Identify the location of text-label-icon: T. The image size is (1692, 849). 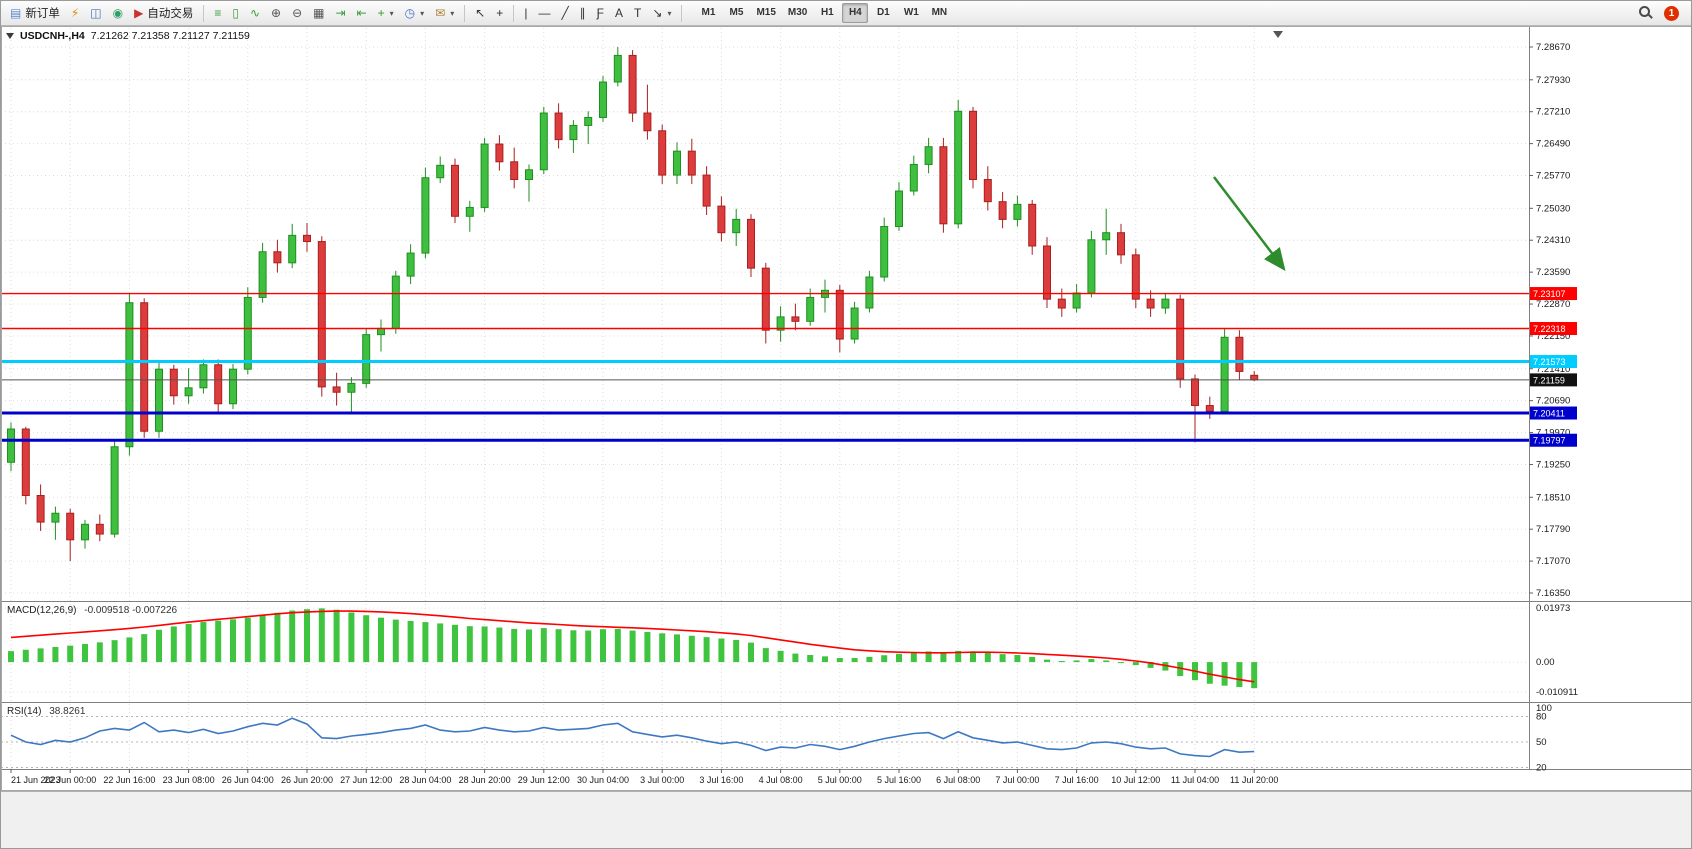
(638, 13).